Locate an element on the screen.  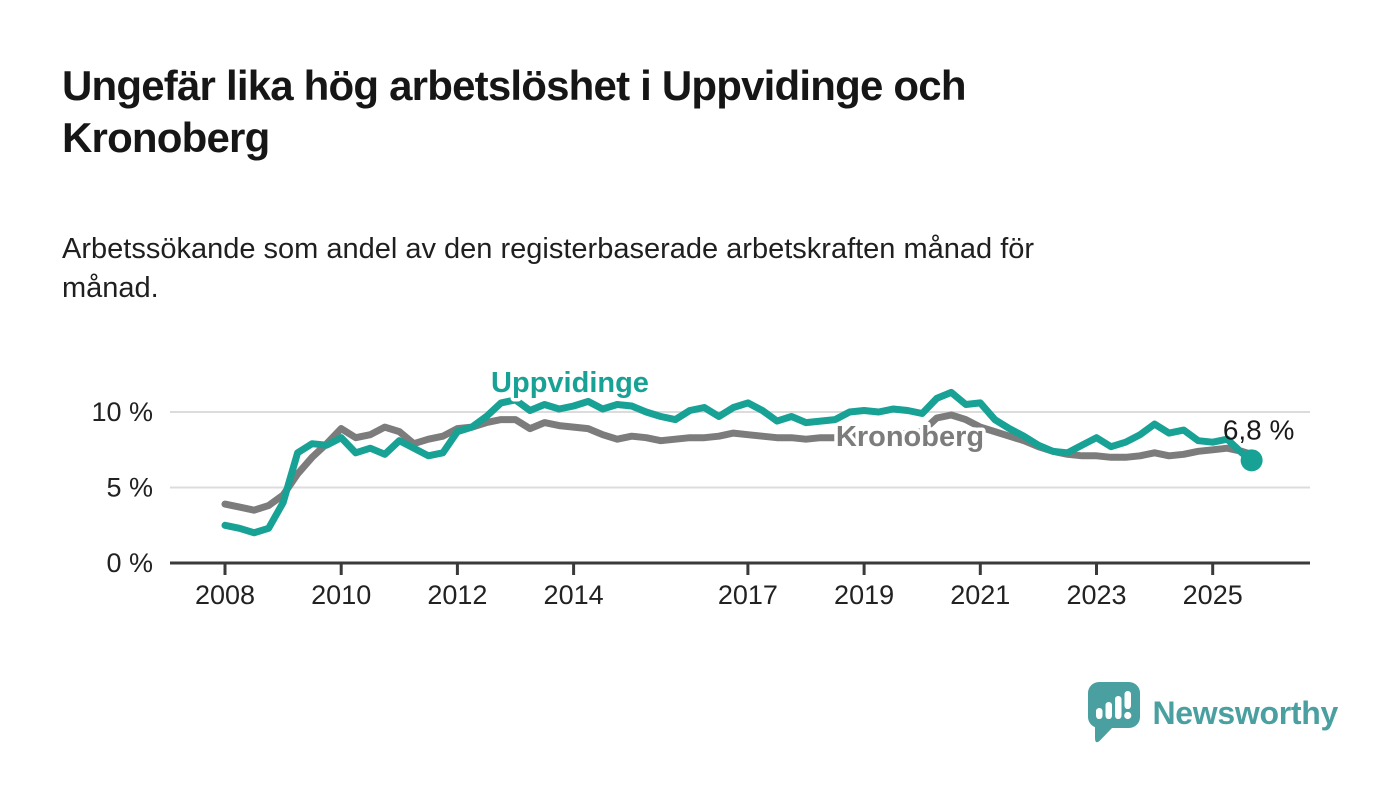
series-line-kronoberg is located at coordinates (738, 462).